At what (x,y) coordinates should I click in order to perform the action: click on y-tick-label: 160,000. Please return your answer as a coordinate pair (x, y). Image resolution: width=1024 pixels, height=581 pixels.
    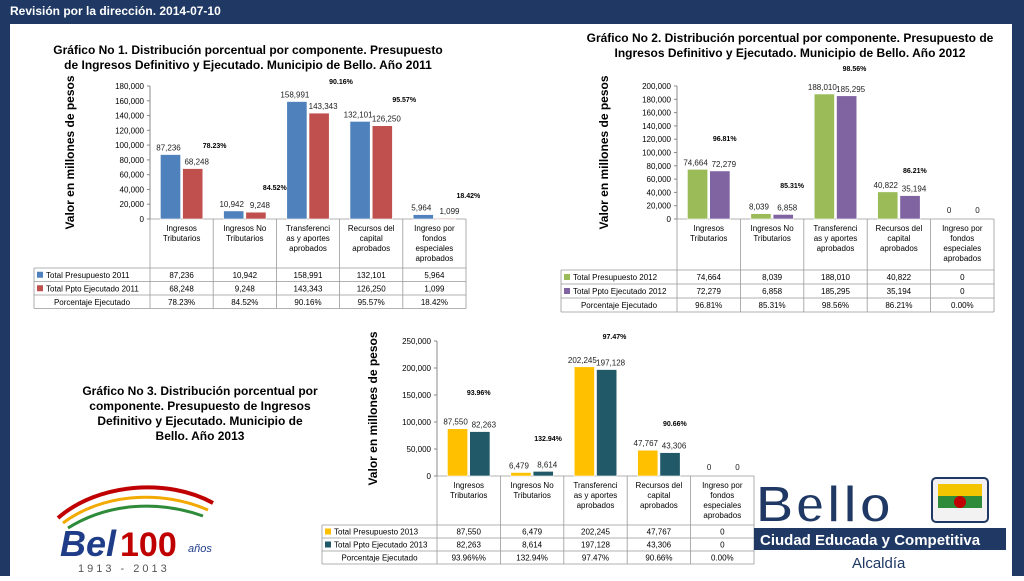
    Looking at the image, I should click on (129, 101).